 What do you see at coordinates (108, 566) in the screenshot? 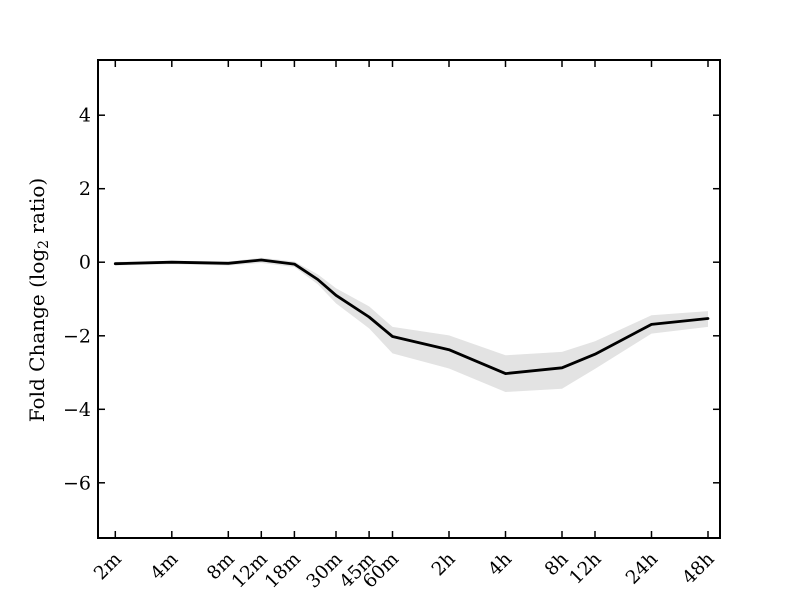
I see `x-tick-label: 2m` at bounding box center [108, 566].